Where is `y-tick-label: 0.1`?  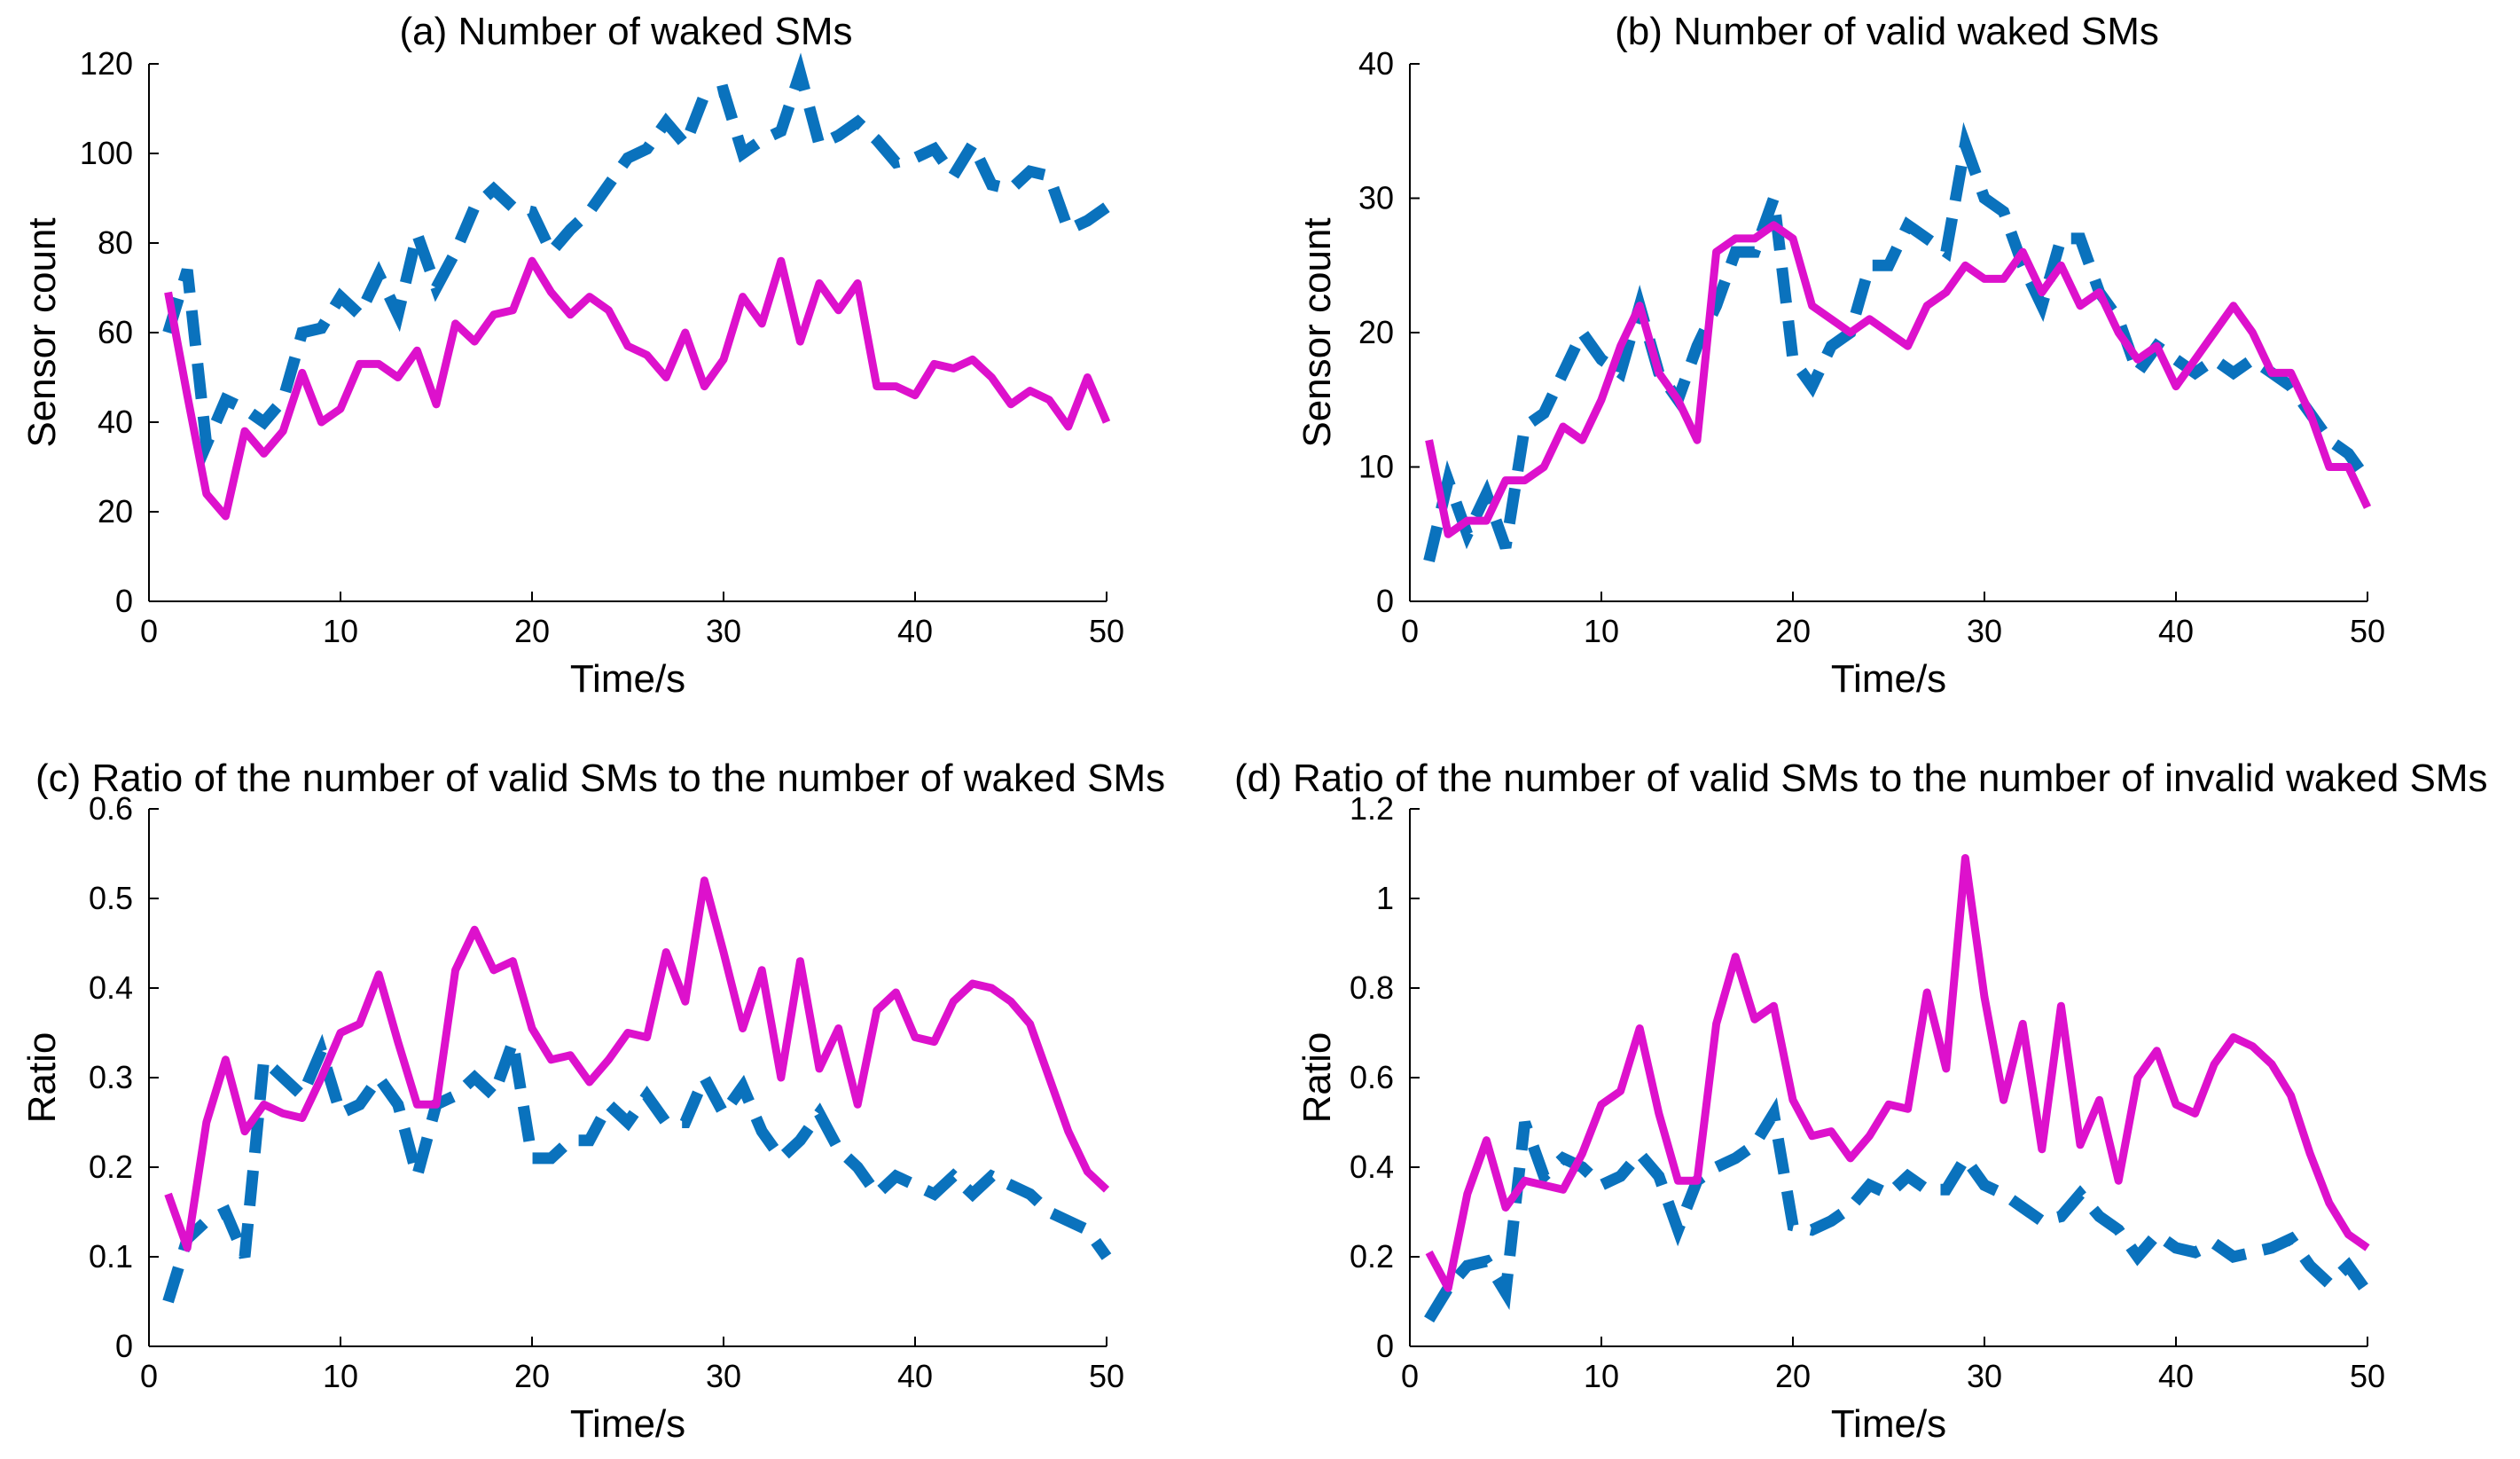
y-tick-label: 0.1 is located at coordinates (111, 1256).